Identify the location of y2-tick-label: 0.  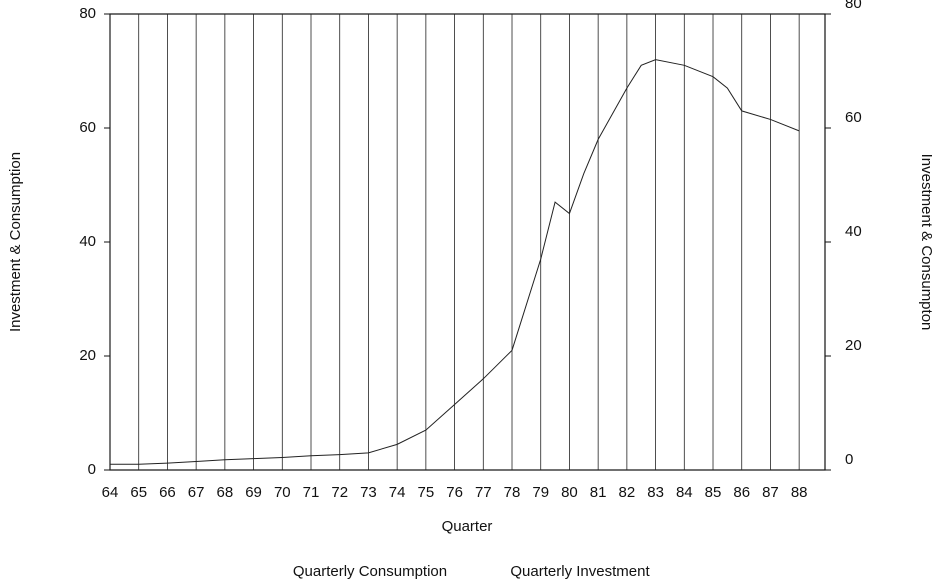
(849, 459).